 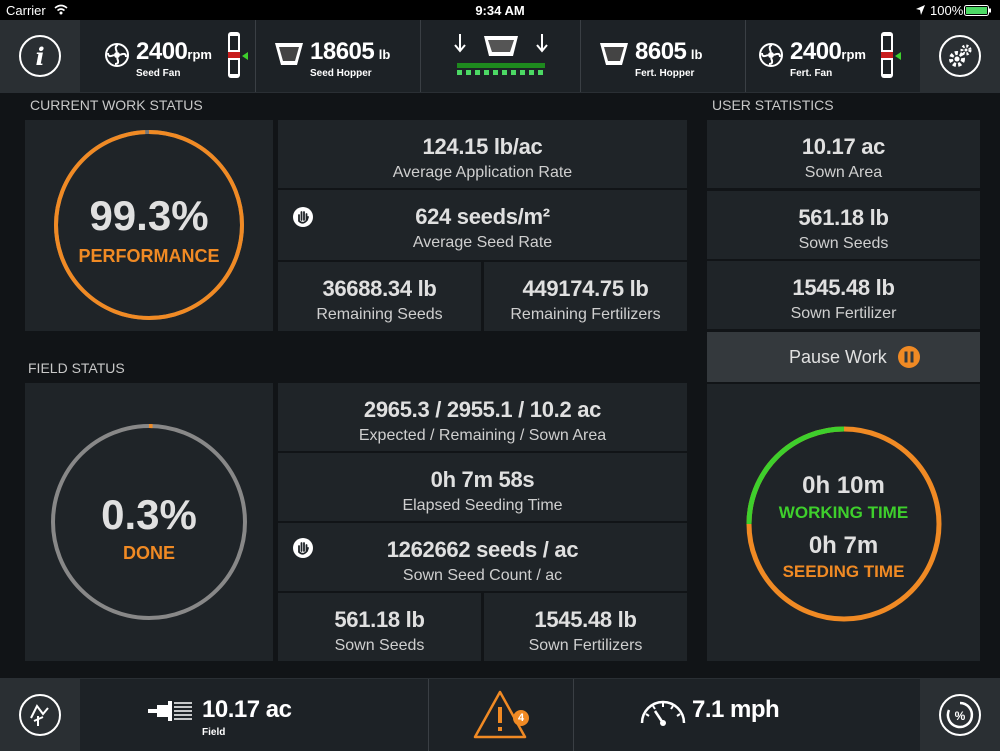 I want to click on remaining-seeds-cell: 36688.34 lb Remaining Seeds, so click(x=379, y=296).